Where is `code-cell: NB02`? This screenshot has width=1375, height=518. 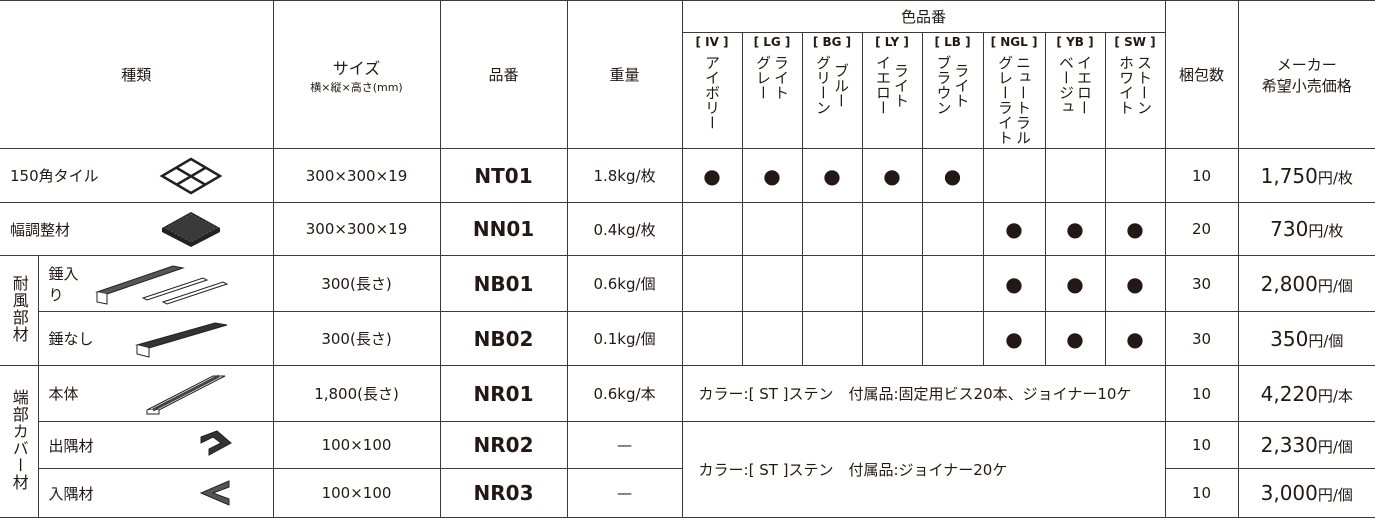 code-cell: NB02 is located at coordinates (503, 338).